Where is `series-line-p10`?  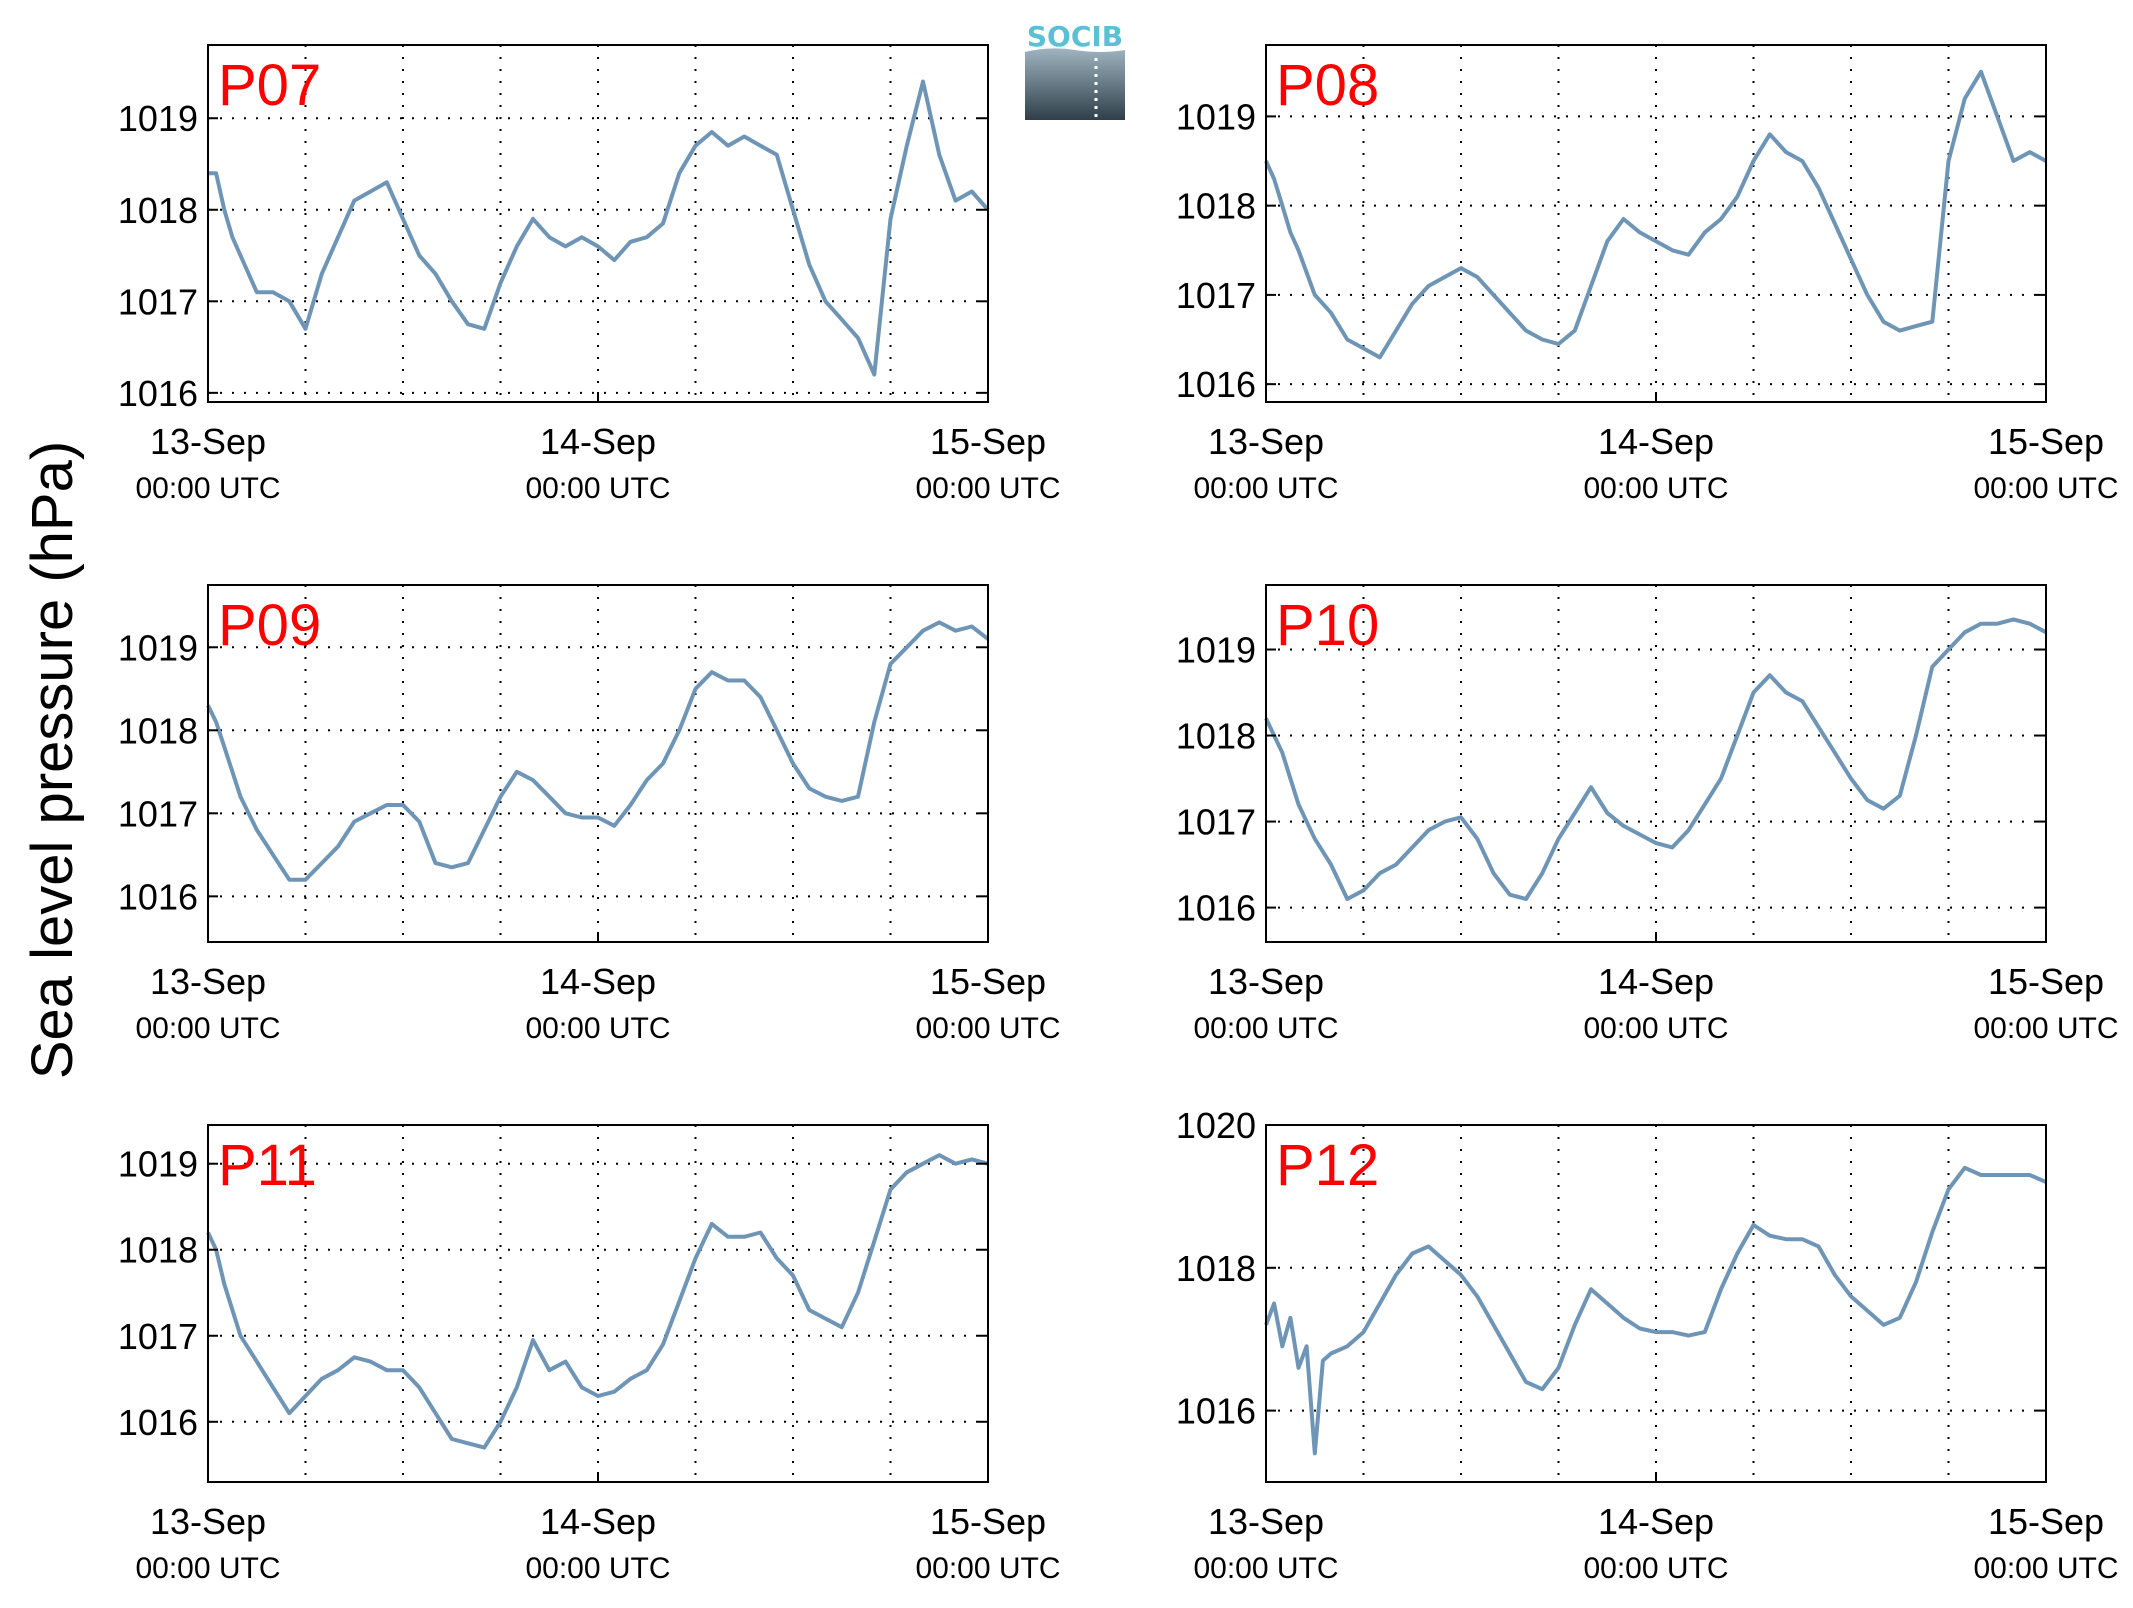 series-line-p10 is located at coordinates (1655, 759).